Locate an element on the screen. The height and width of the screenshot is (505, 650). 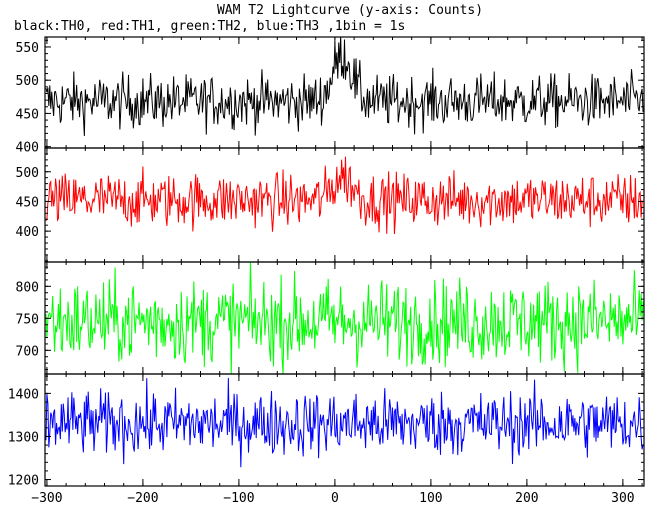
y-tick-label: 1300 is located at coordinates (23, 437).